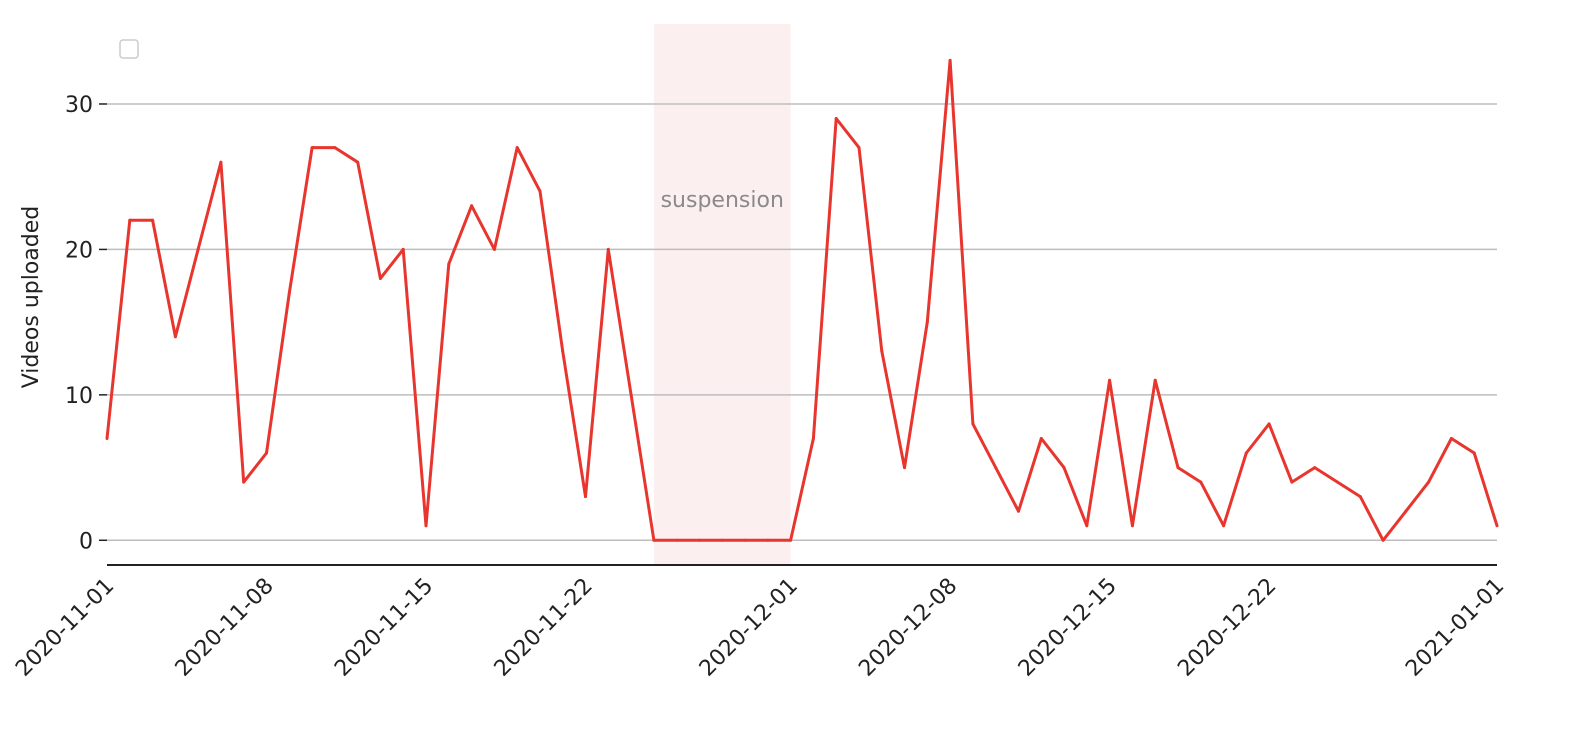 The height and width of the screenshot is (738, 1594). What do you see at coordinates (1227, 628) in the screenshot?
I see `x-tick-label: 2020-12-22` at bounding box center [1227, 628].